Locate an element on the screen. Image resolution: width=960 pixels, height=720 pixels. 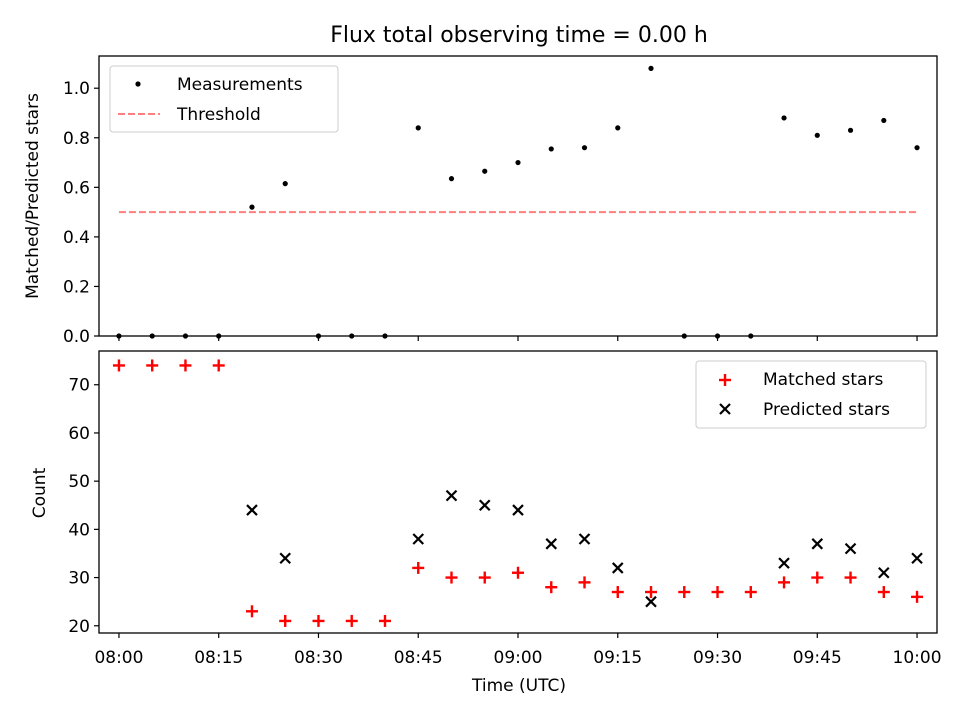
bottom-x-tick-label: 09:00 is located at coordinates (518, 658).